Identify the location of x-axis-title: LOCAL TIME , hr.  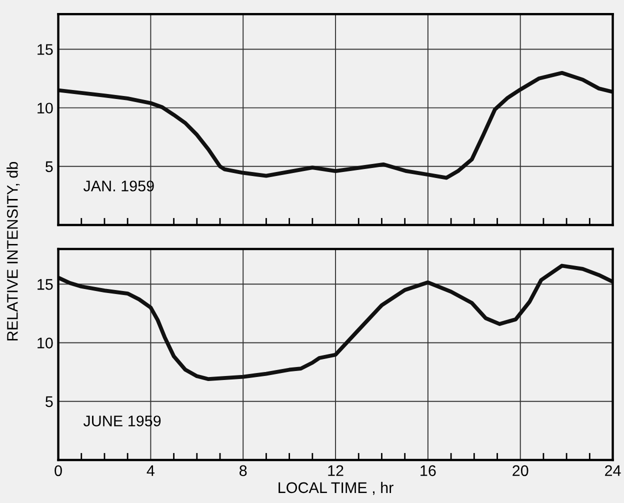
(336, 488).